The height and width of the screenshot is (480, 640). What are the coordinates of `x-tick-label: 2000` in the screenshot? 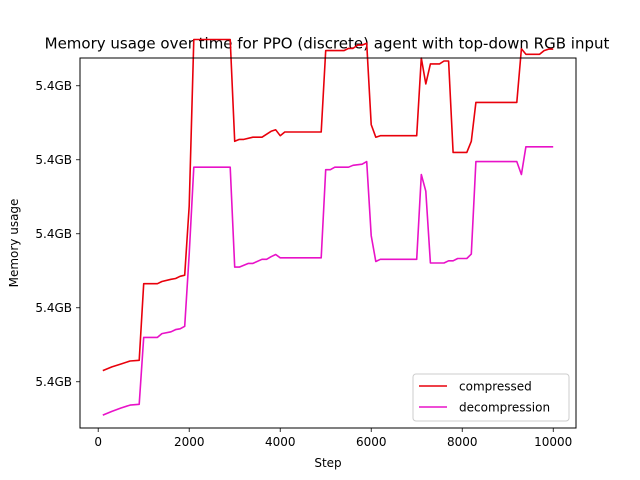 It's located at (189, 442).